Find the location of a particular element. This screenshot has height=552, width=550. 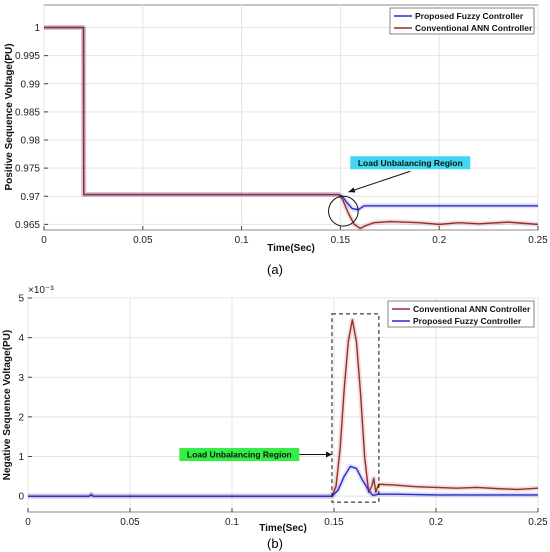

xticks-b: 0 0.05 0.1 0.15 0.2 0.25 is located at coordinates (286, 518).